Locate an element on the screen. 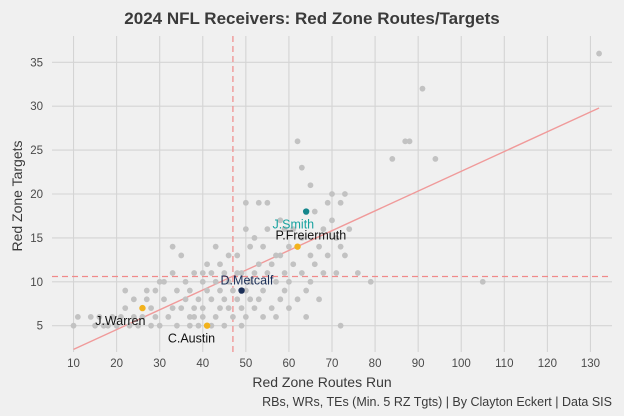 This screenshot has height=416, width=624. player-label: P.Freiermuth is located at coordinates (311, 236).